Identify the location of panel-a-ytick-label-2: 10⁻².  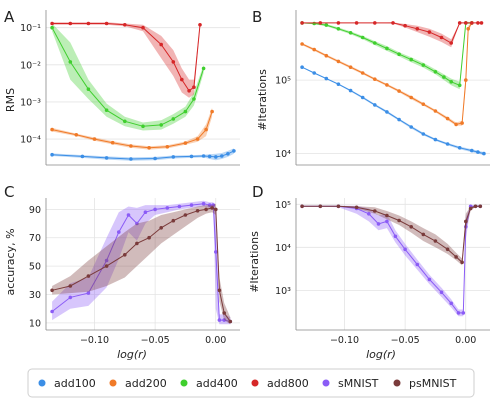
(30, 65).